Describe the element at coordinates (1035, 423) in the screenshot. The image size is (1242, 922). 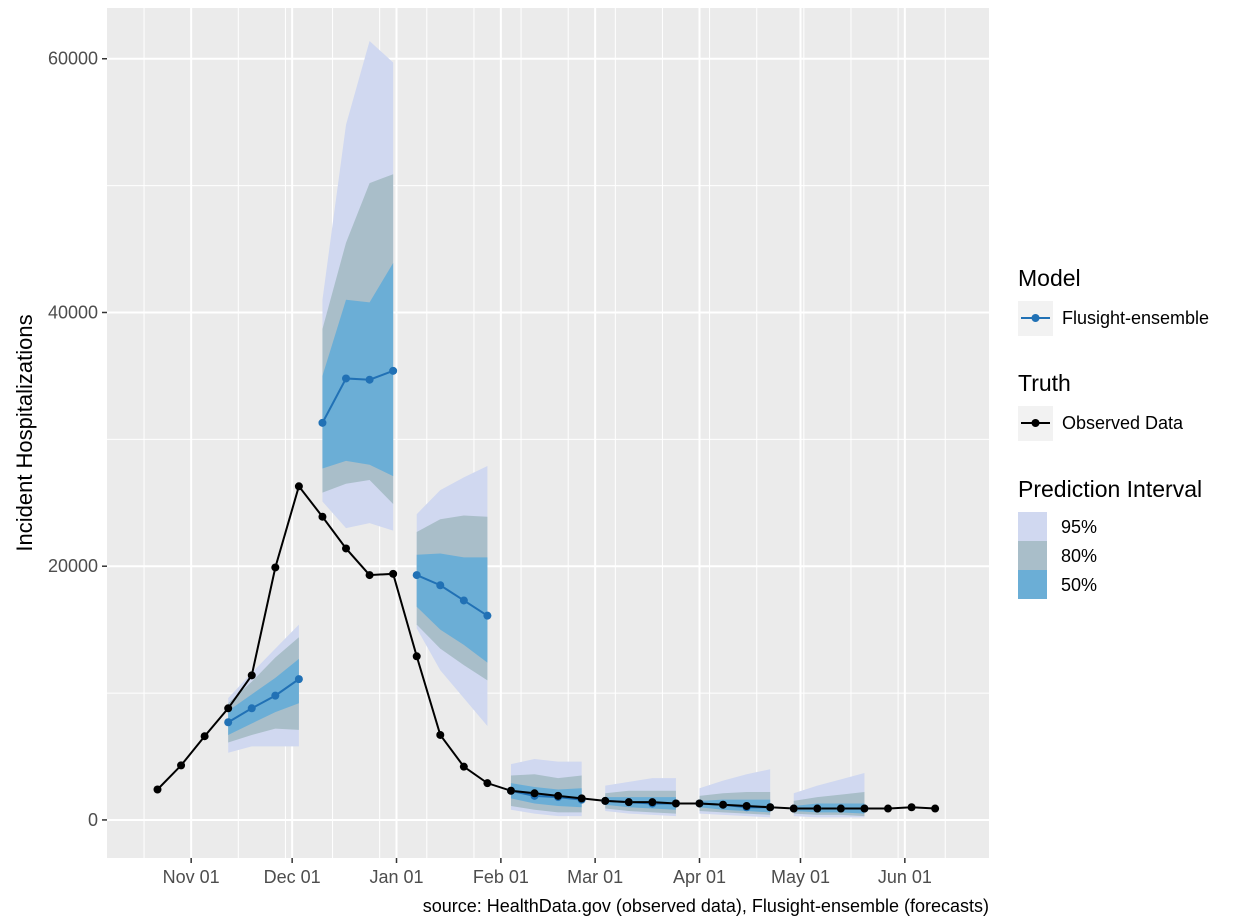
I see `legend-truth-dot` at that location.